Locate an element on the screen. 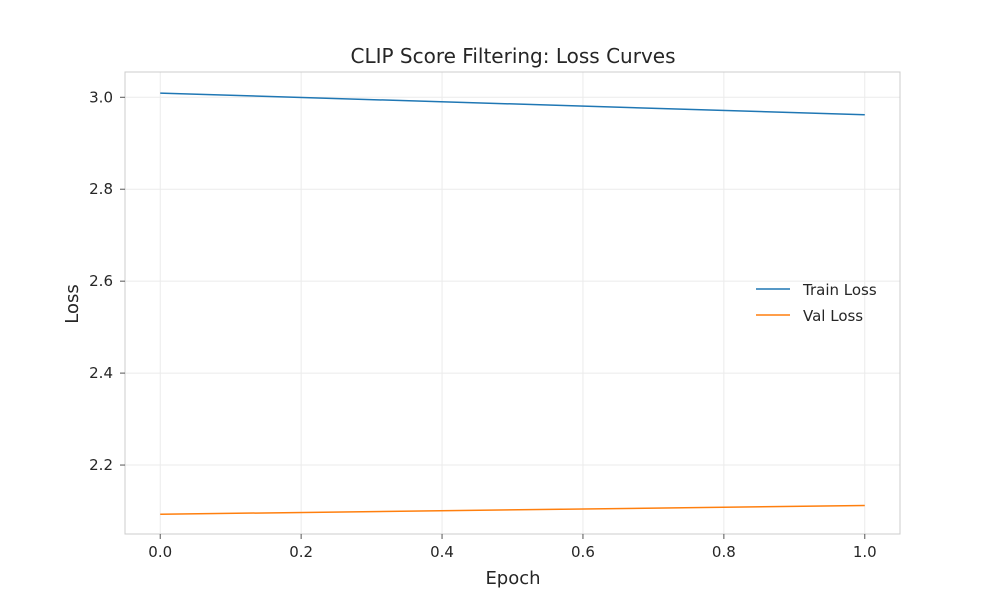  y-tick-label: 2.8 is located at coordinates (101, 189).